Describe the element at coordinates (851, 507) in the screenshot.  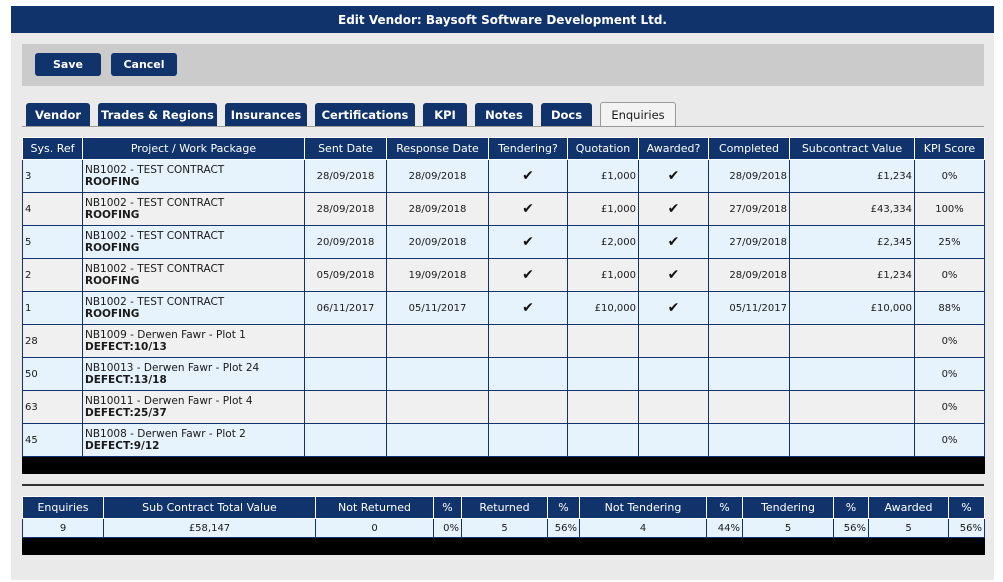
I see `summary-col-tendering-pct: %` at that location.